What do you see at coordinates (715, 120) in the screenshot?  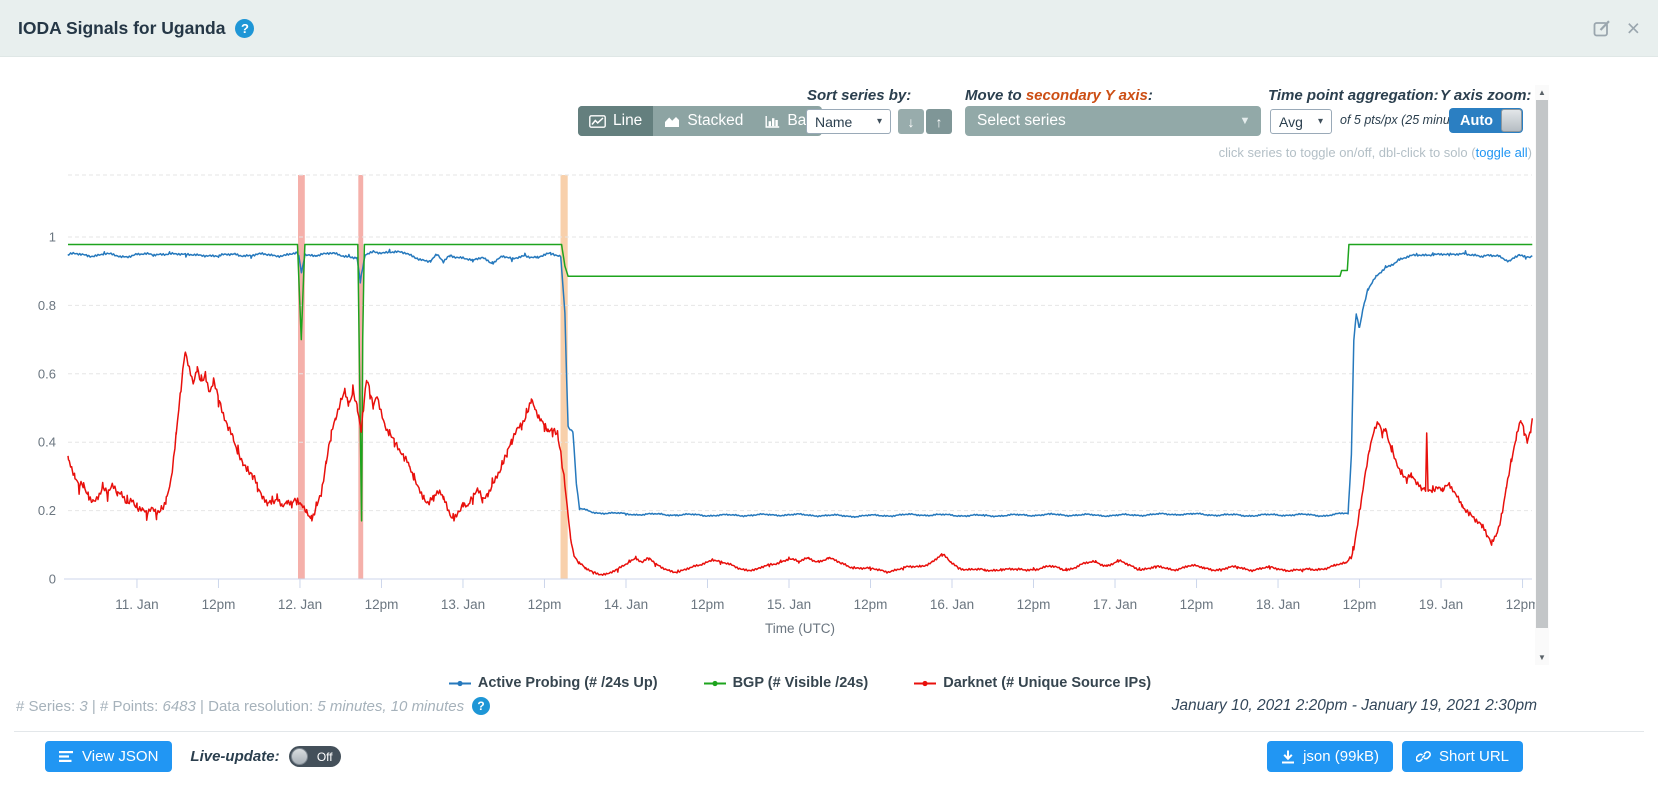 I see `chart-type-label: Stacked` at bounding box center [715, 120].